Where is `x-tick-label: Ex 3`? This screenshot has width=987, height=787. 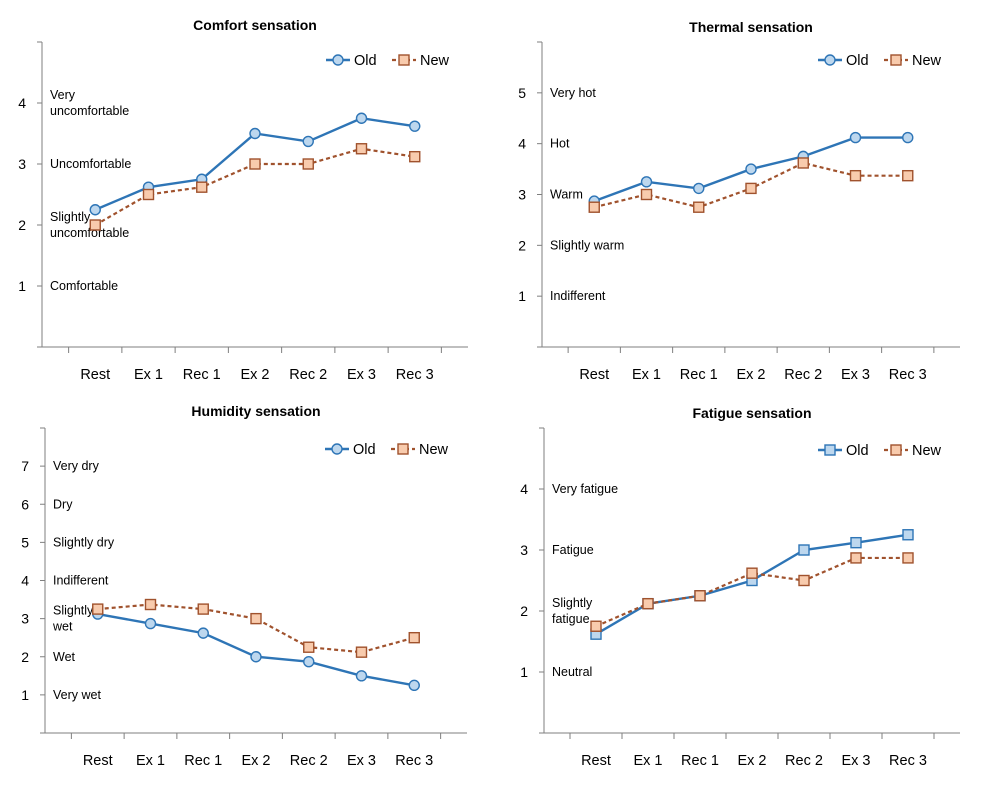 x-tick-label: Ex 3 is located at coordinates (361, 761).